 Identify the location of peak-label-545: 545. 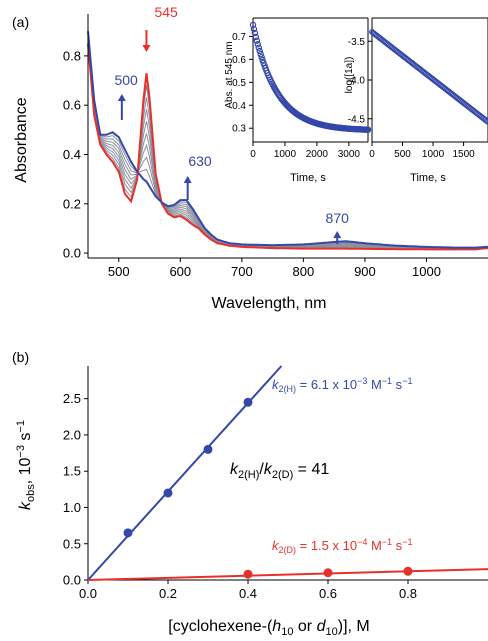
(166, 12).